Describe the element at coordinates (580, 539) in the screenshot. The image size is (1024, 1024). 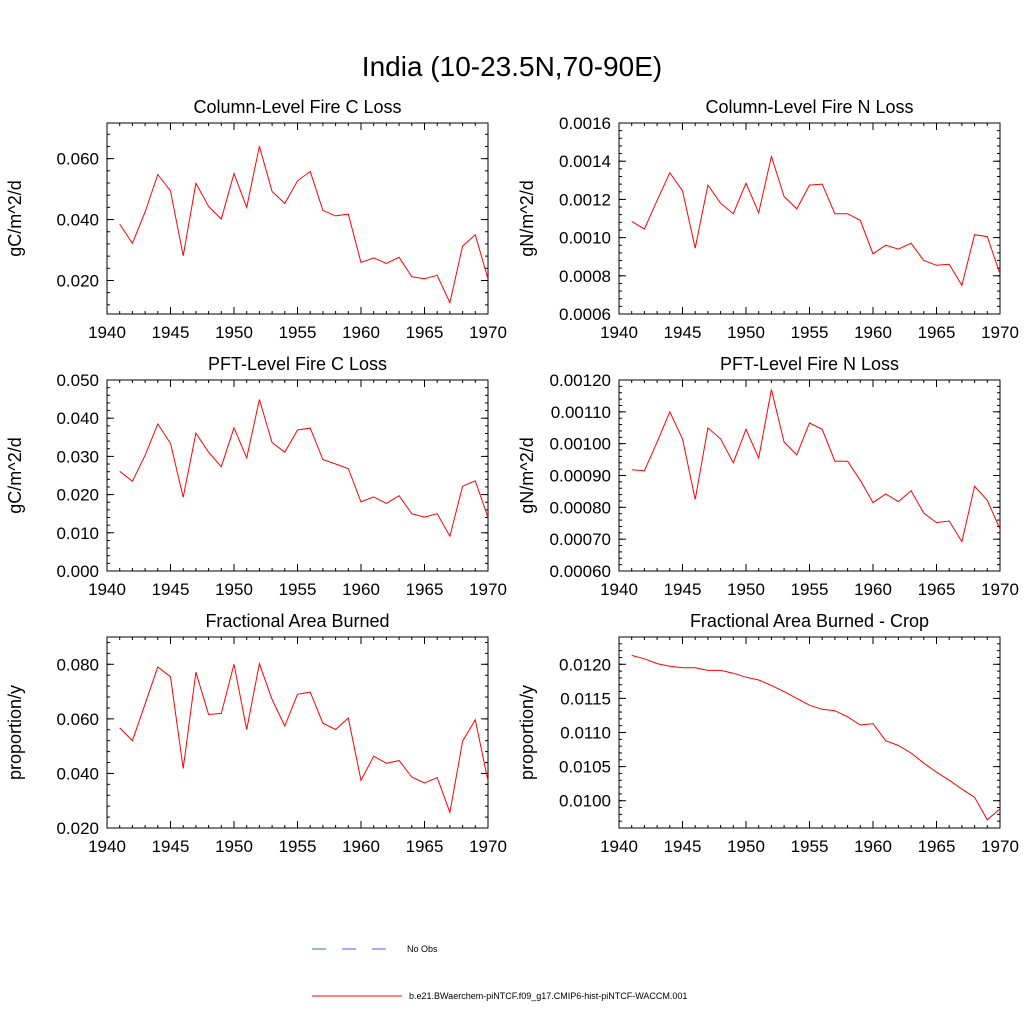
I see `y-tick-label: 0.00070` at that location.